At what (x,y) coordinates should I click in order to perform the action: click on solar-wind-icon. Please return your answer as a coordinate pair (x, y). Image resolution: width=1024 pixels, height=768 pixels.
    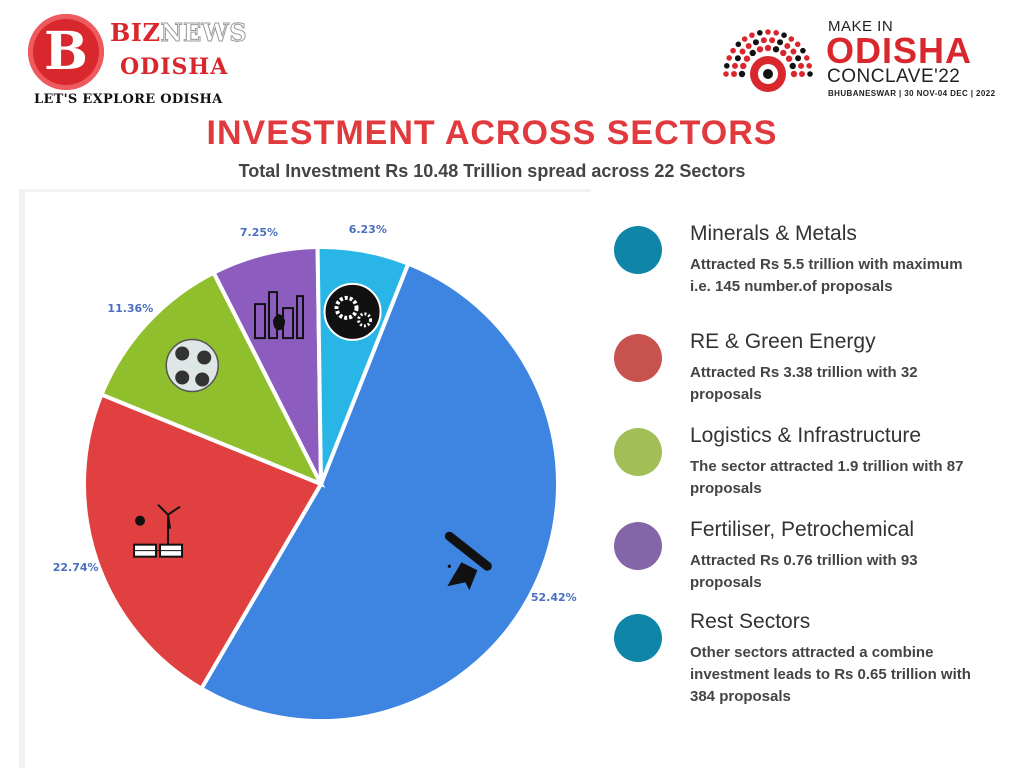
    Looking at the image, I should click on (158, 530).